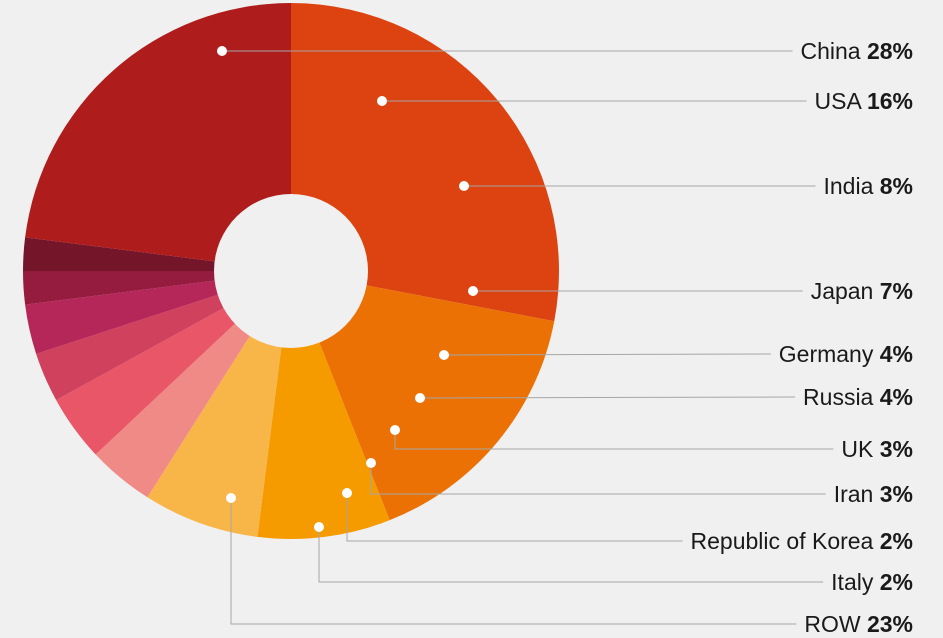  Describe the element at coordinates (607, 397) in the screenshot. I see `leader-line-russia` at that location.